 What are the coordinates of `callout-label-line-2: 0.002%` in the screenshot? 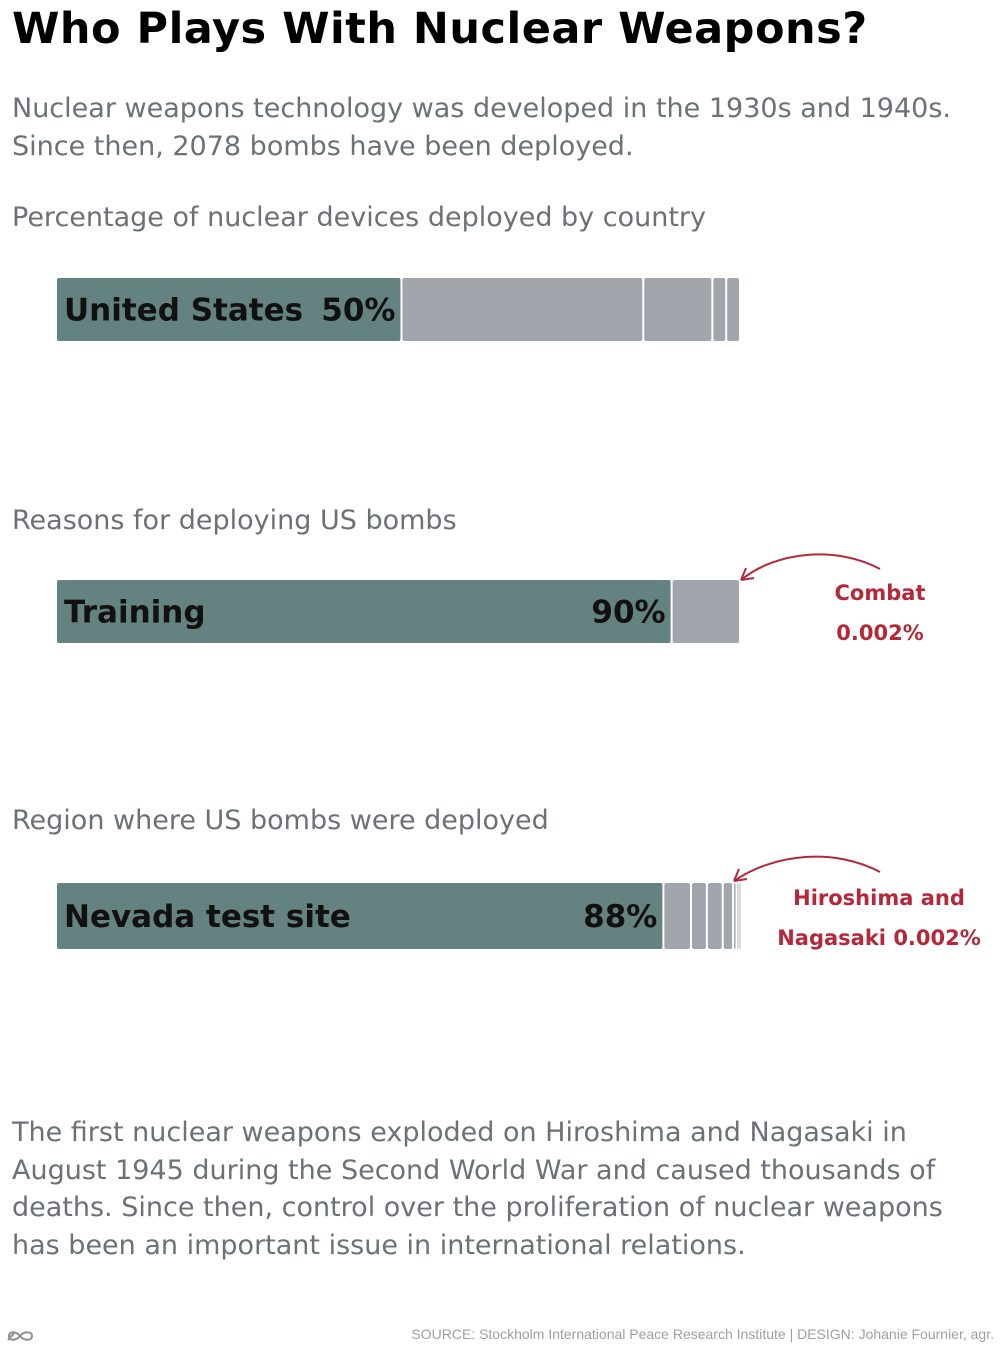 It's located at (879, 633).